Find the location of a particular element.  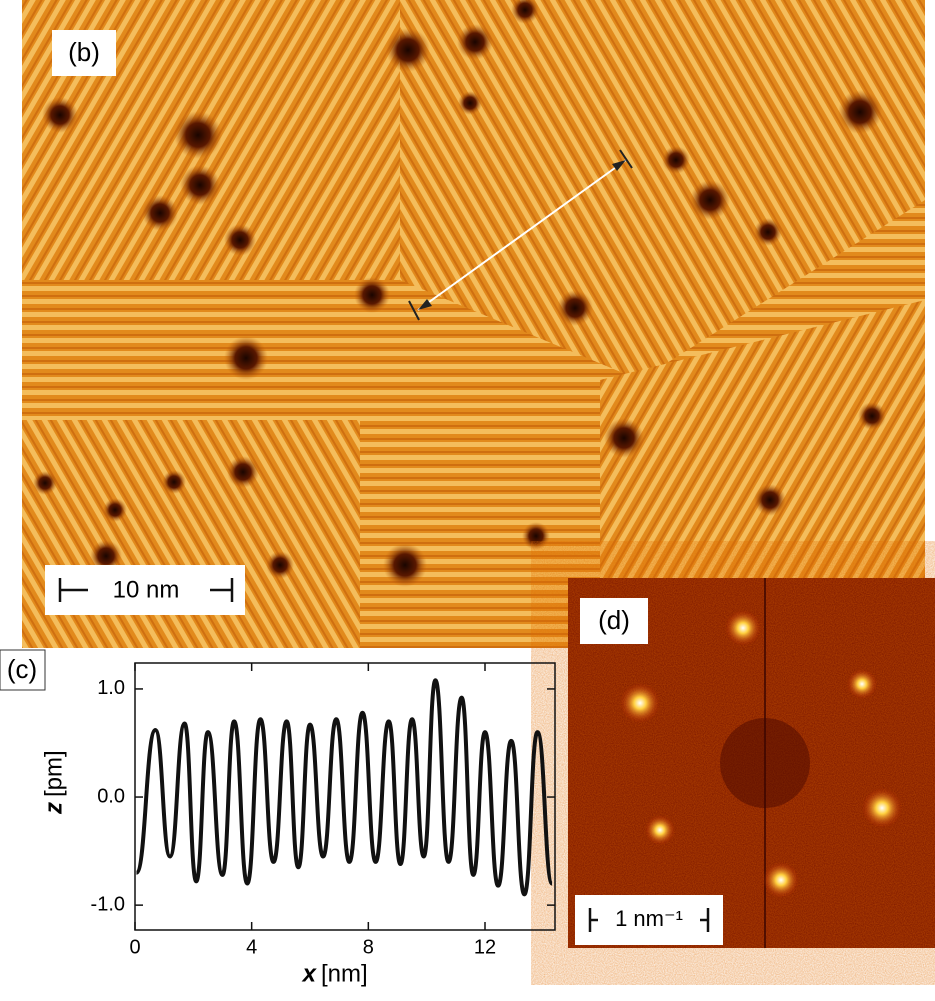

x-tick-label: 8 is located at coordinates (368, 947).